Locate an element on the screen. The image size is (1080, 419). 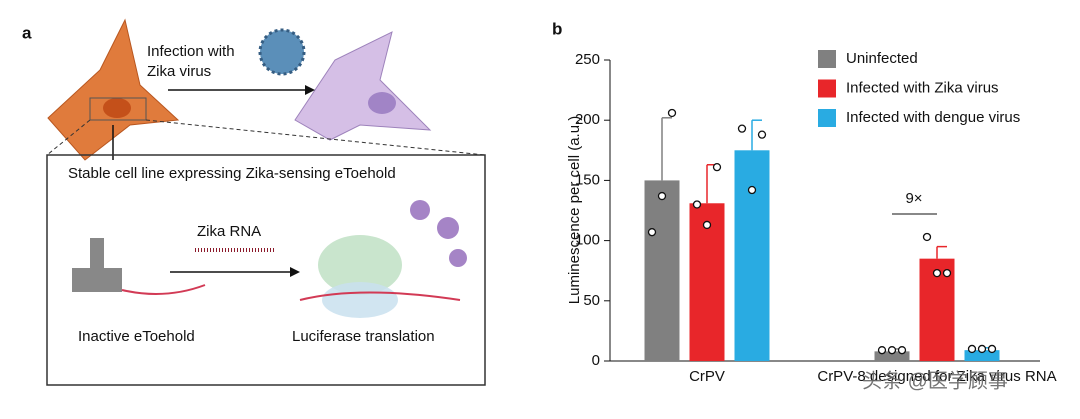
x-tick-label: CrPV is located at coordinates (707, 376).